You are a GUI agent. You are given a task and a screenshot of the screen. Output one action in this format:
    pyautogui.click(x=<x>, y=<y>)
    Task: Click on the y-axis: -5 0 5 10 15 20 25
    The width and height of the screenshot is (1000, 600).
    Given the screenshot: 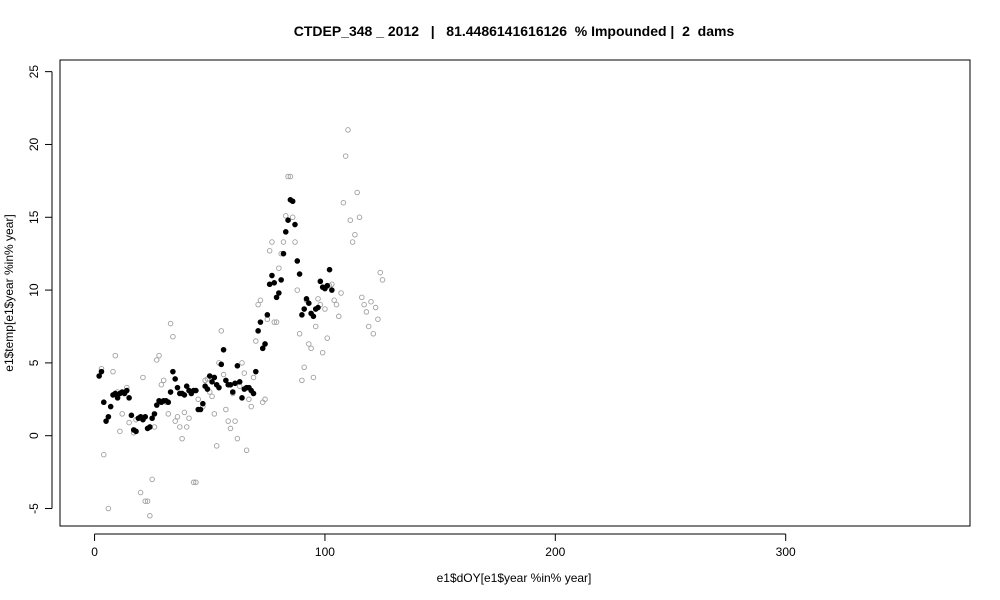 What is the action you would take?
    pyautogui.click(x=40, y=289)
    